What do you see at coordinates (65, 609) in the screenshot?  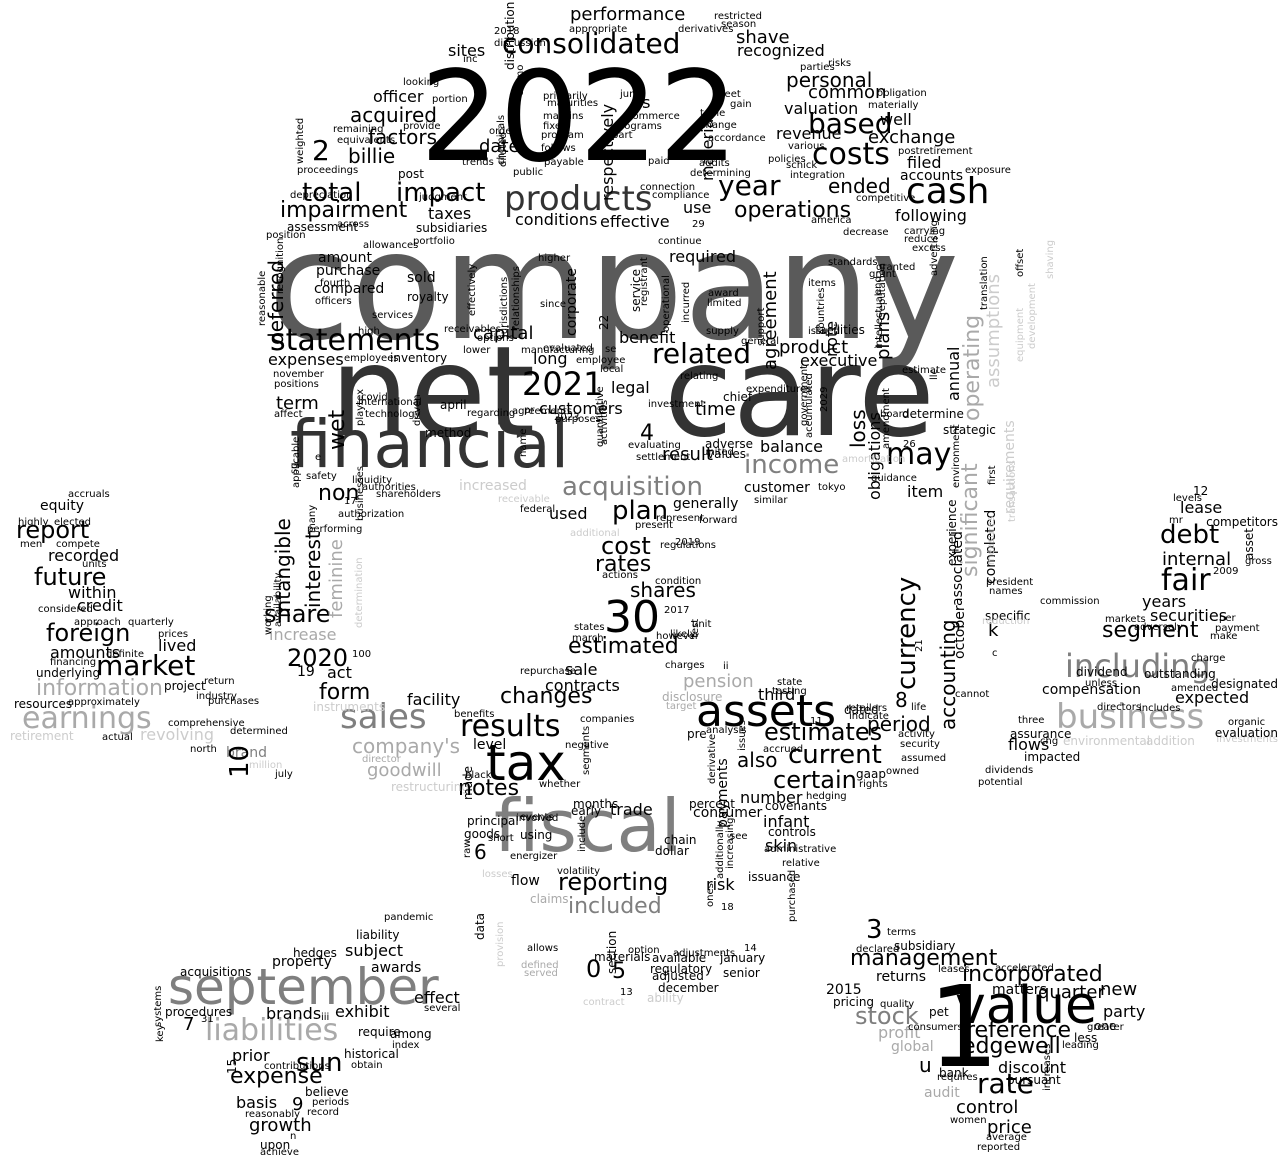 I see `cloud-word: considered` at bounding box center [65, 609].